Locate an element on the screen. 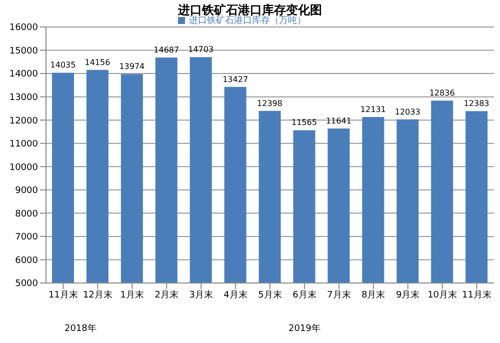 This screenshot has width=500, height=343. x-tick-label: 6月末 is located at coordinates (304, 294).